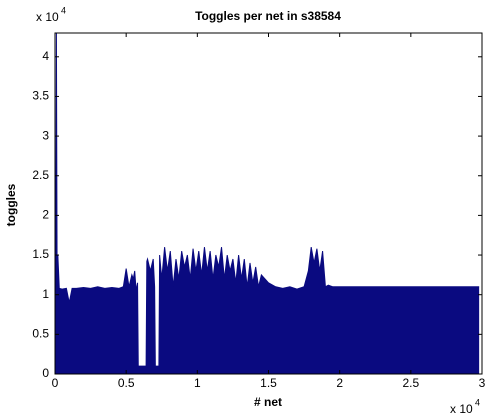  I want to click on y-tick-label: 1.5, so click(40, 254).